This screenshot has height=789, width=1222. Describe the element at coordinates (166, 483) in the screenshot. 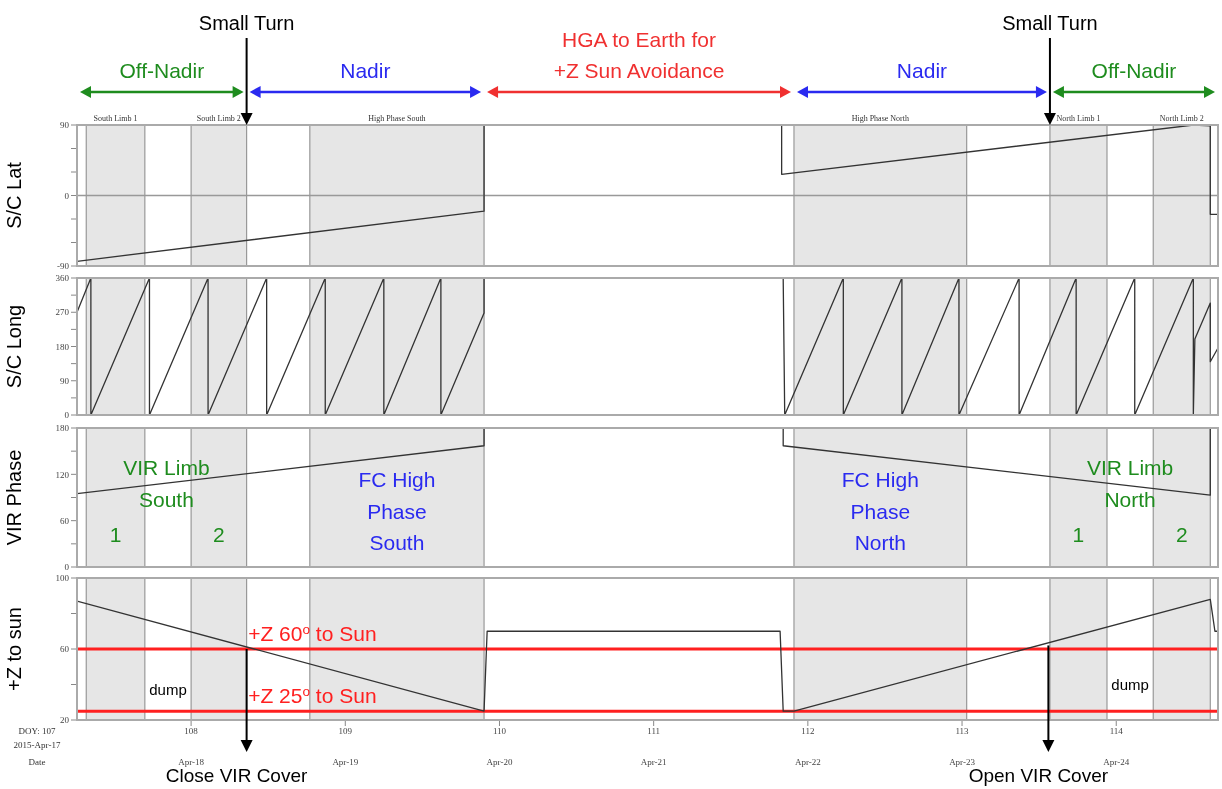

I see `annotation: VIR Limb South` at that location.